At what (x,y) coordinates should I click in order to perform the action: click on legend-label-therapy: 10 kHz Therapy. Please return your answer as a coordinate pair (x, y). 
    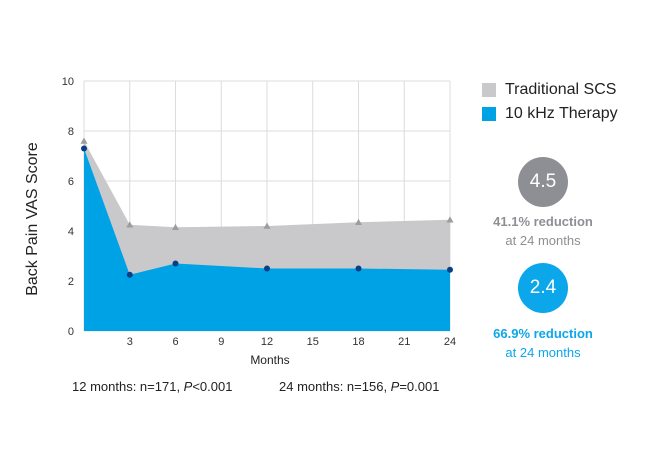
    Looking at the image, I should click on (561, 113).